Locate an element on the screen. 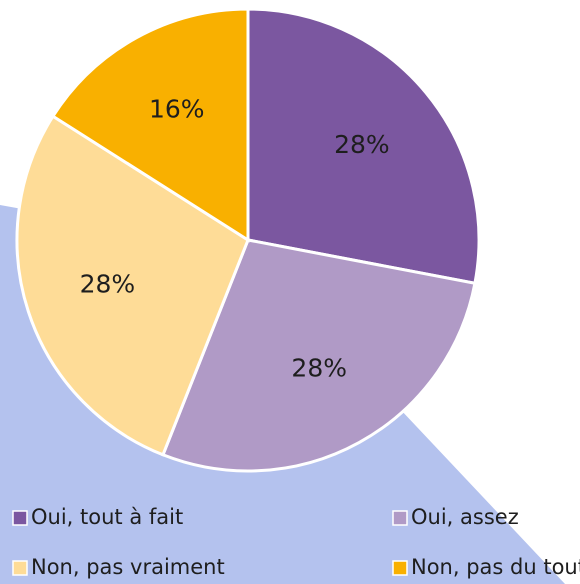 This screenshot has height=584, width=580. legend-label: Oui, assez is located at coordinates (465, 517).